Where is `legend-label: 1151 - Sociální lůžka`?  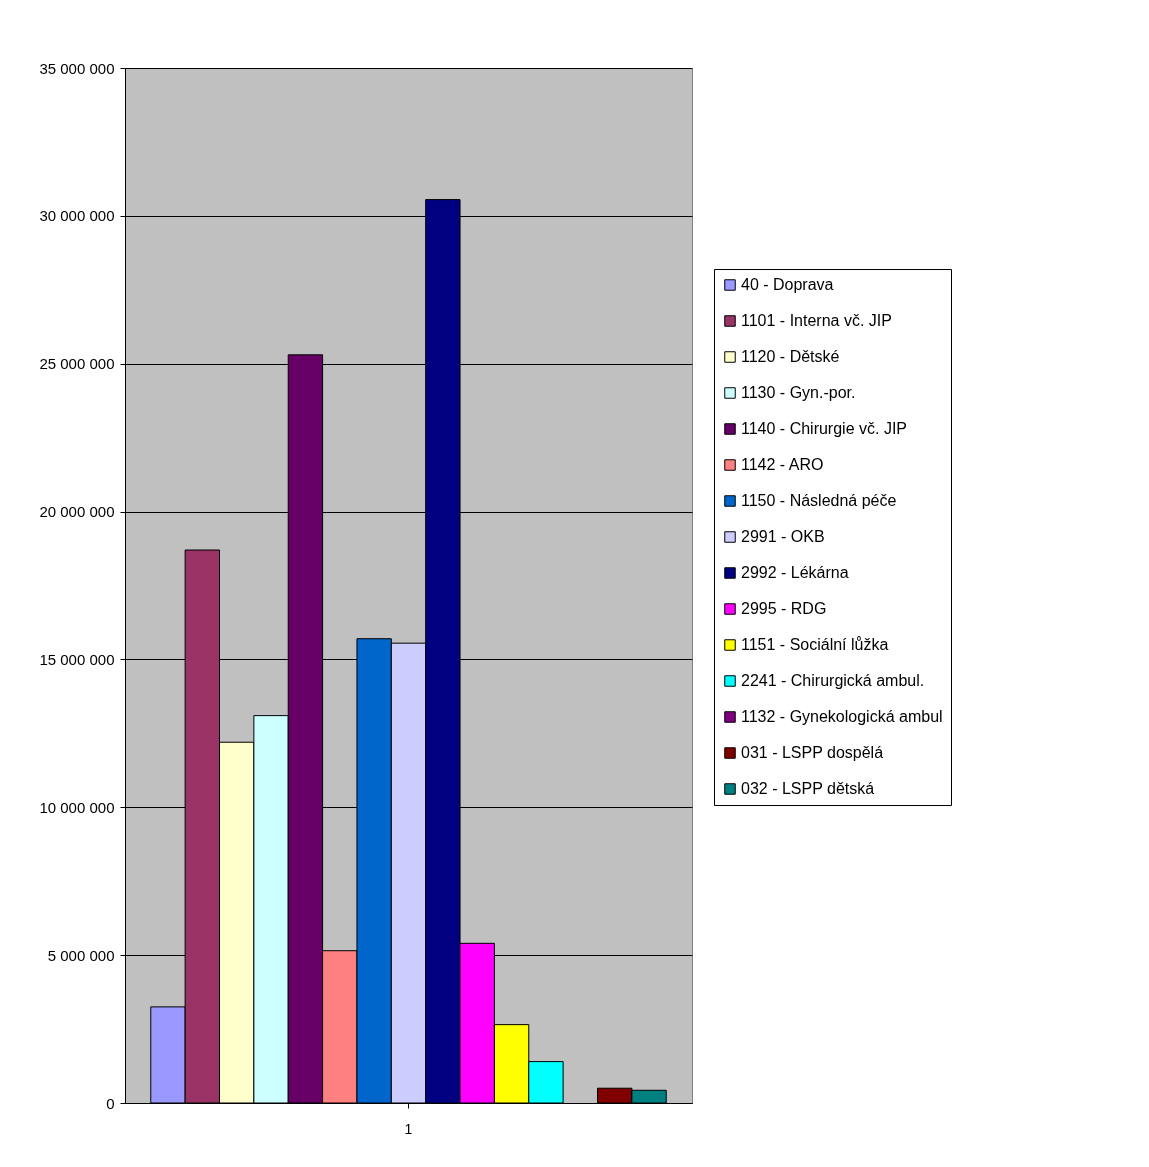
legend-label: 1151 - Sociální lůžka is located at coordinates (815, 644).